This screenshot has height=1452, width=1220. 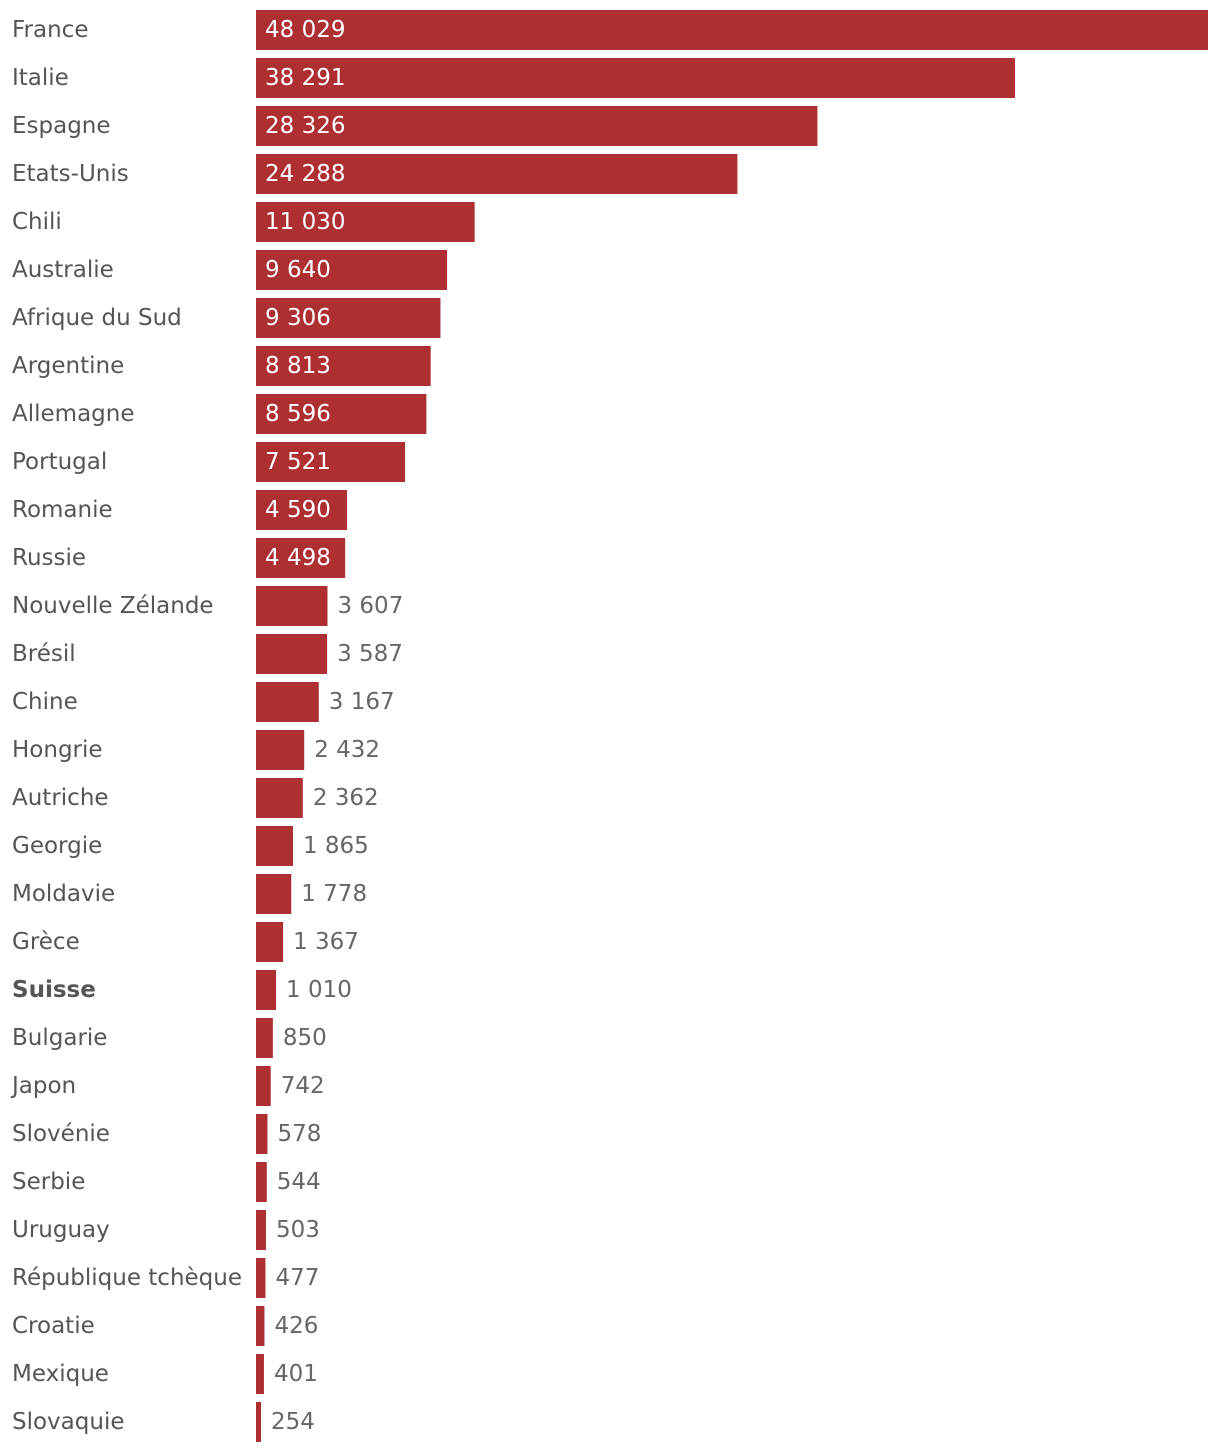 I want to click on bar-row: Brésil 3 587, so click(x=207, y=654).